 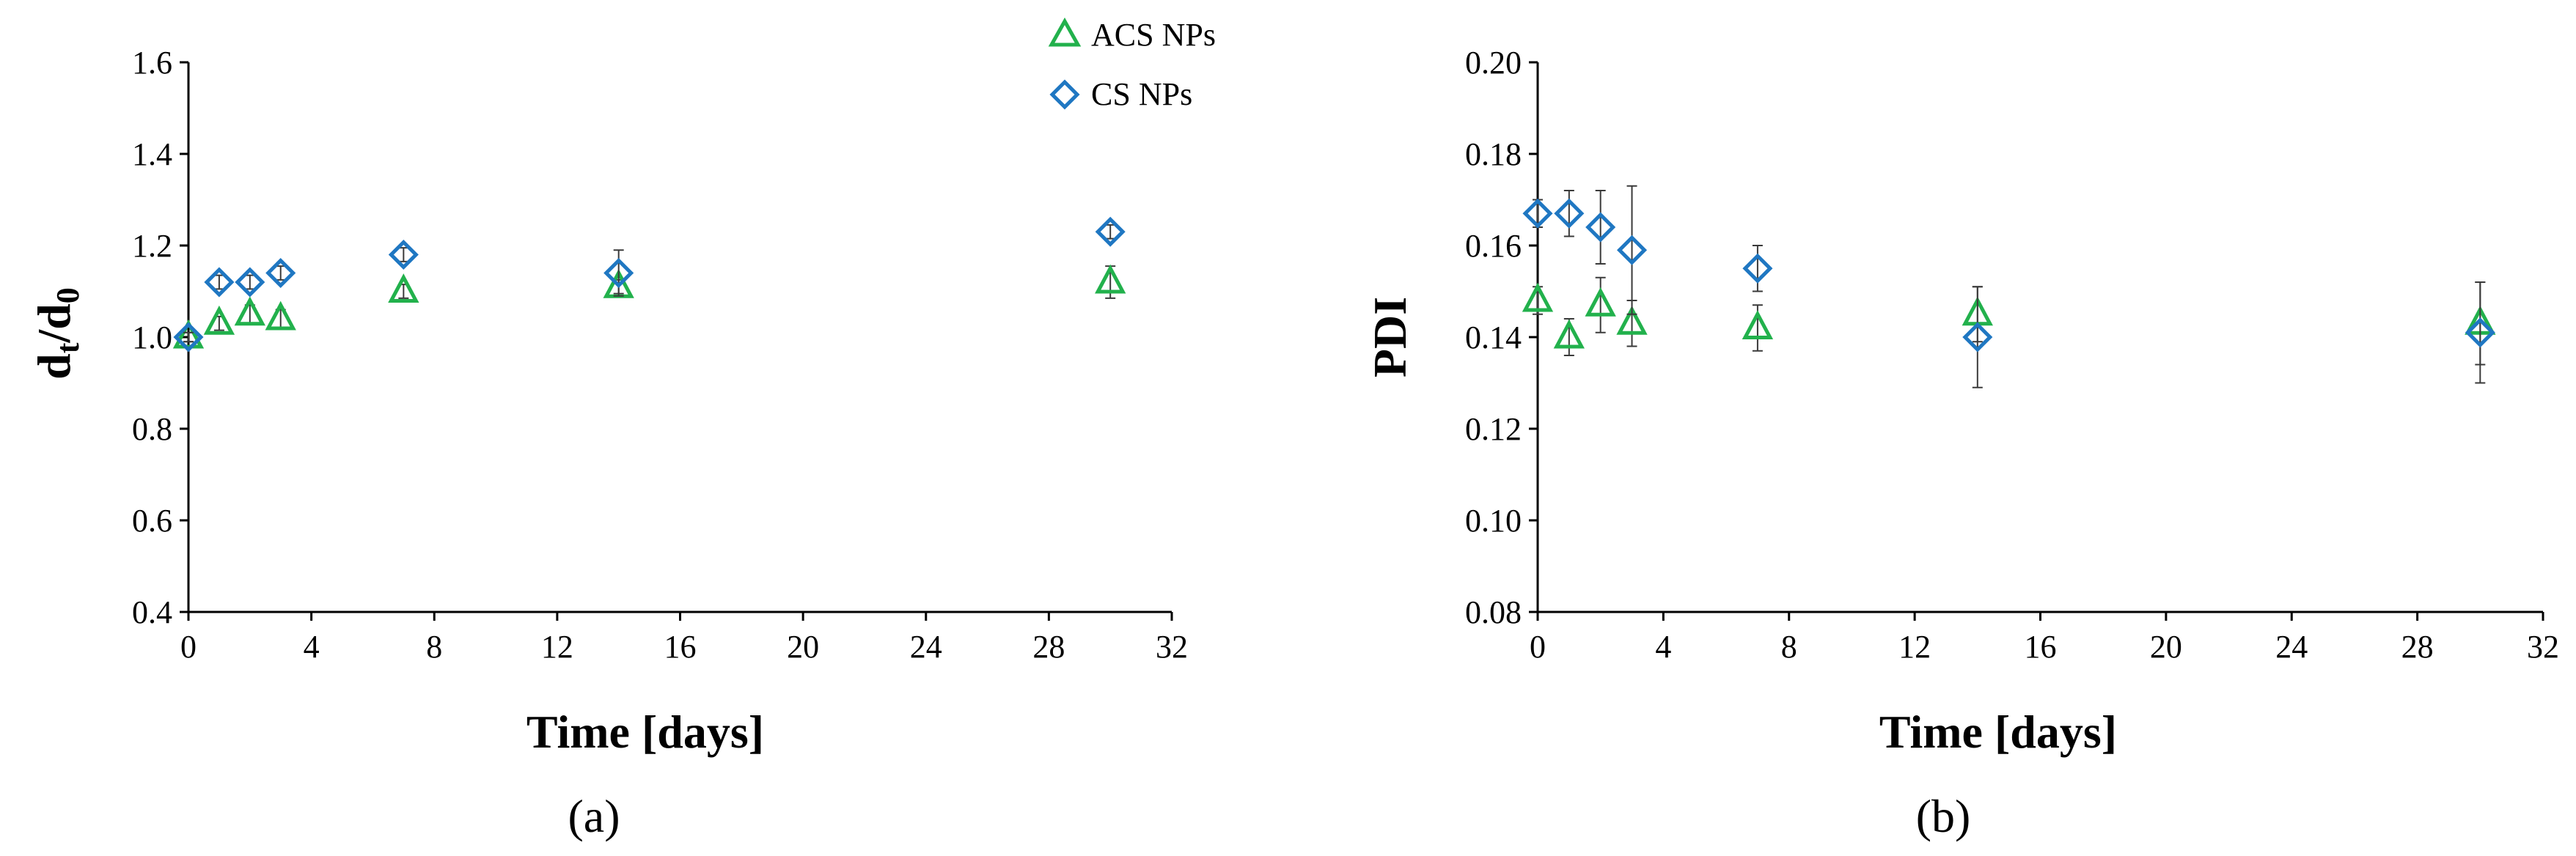 I want to click on panel-b-x-tick-label: 4, so click(x=1663, y=647).